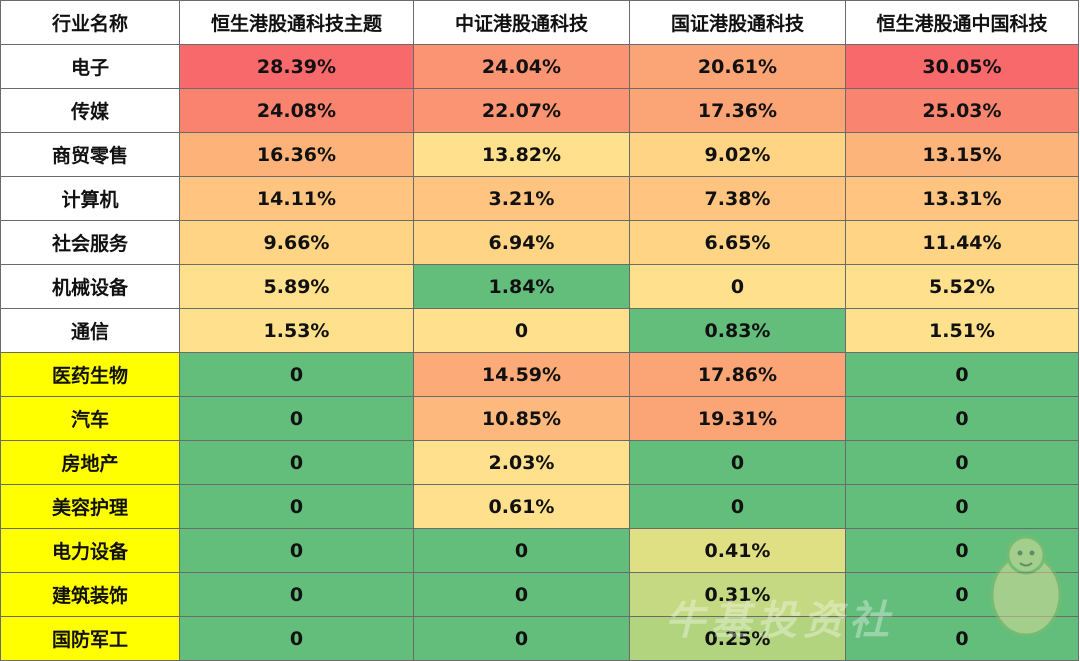 This screenshot has width=1080, height=661. What do you see at coordinates (962, 66) in the screenshot?
I see `heat-cell: 30.05%` at bounding box center [962, 66].